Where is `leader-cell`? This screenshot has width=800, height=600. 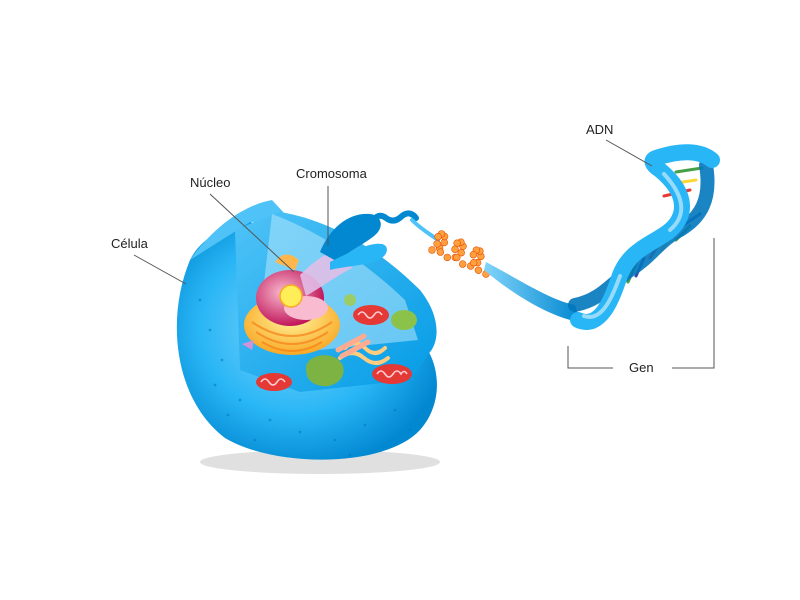
leader-cell is located at coordinates (160, 269).